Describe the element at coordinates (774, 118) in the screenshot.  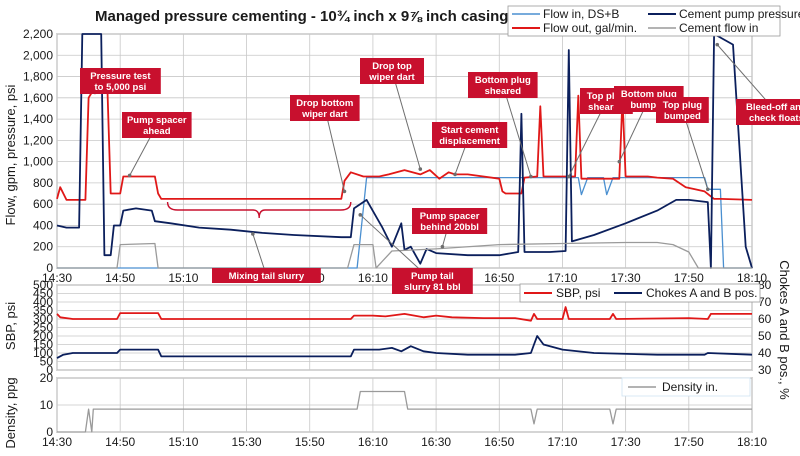
I see `annotation-text: check floats` at that location.